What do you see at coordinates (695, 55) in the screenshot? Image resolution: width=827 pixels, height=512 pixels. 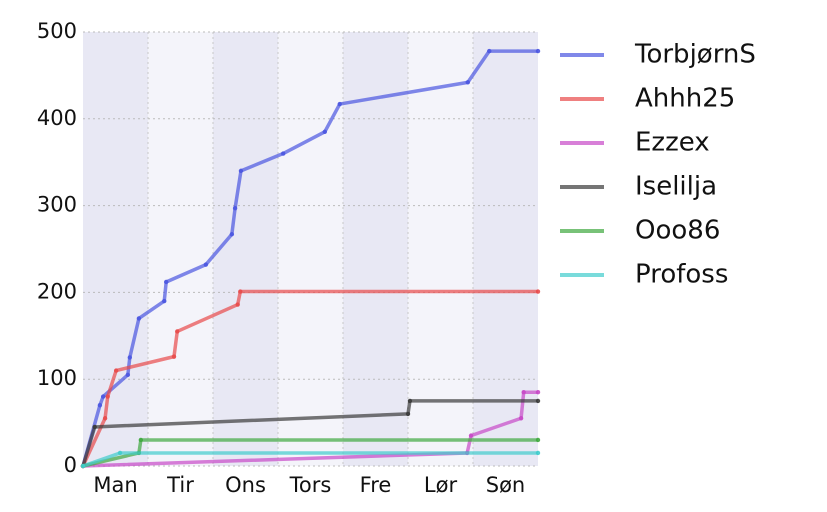 I see `legend-label: TorbjørnS` at bounding box center [695, 55].